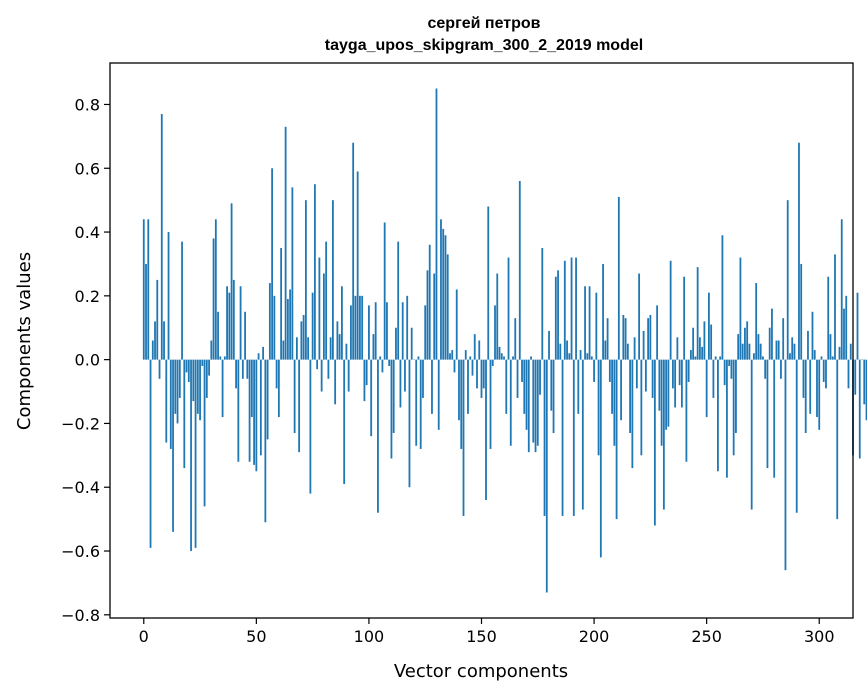 The image size is (867, 696). I want to click on y-tick-label: −0.8, so click(80, 615).